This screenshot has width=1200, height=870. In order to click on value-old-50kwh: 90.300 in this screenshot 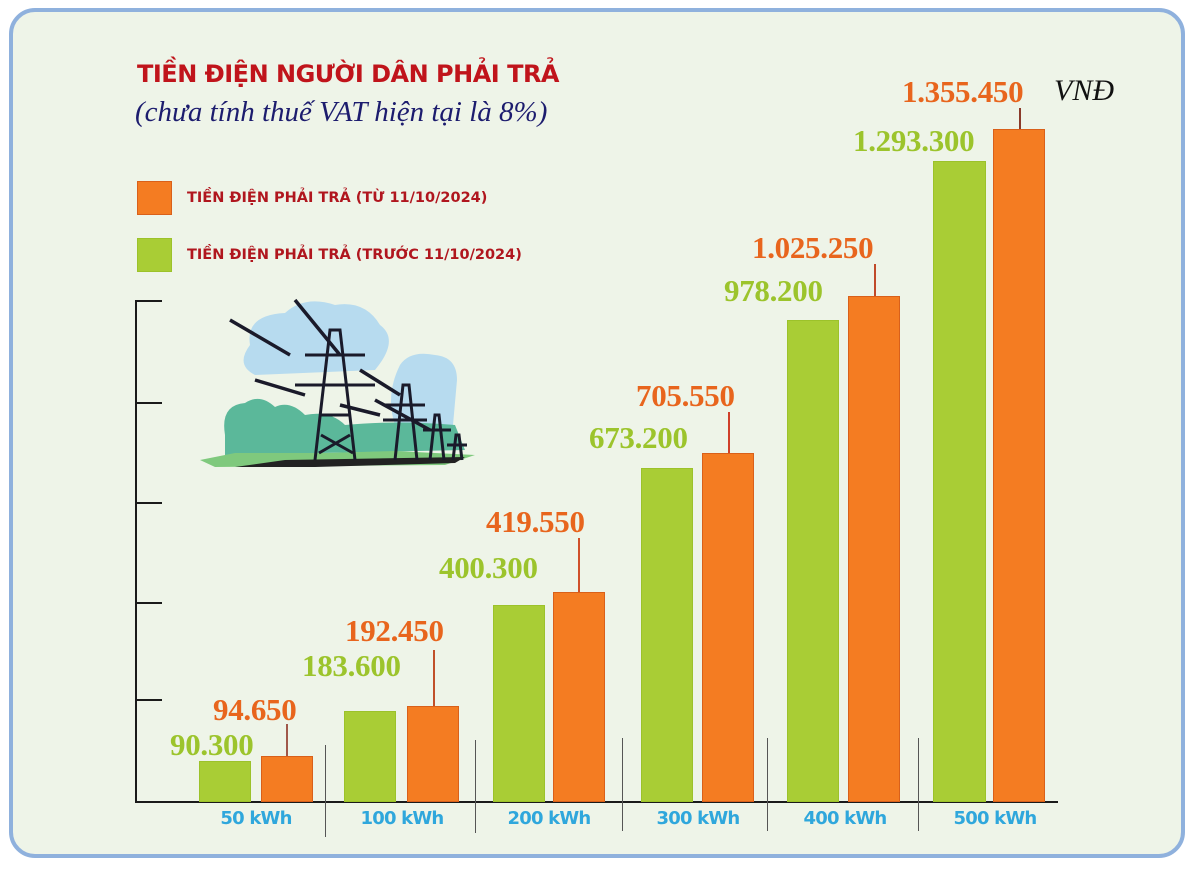, I will do `click(212, 744)`.